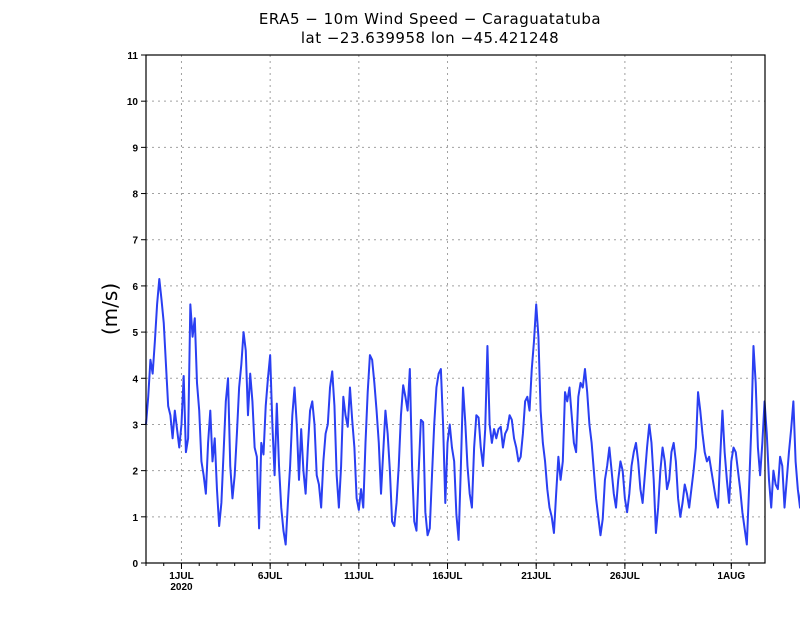 Image resolution: width=800 pixels, height=618 pixels. I want to click on y-tick-label: 8, so click(135, 195).